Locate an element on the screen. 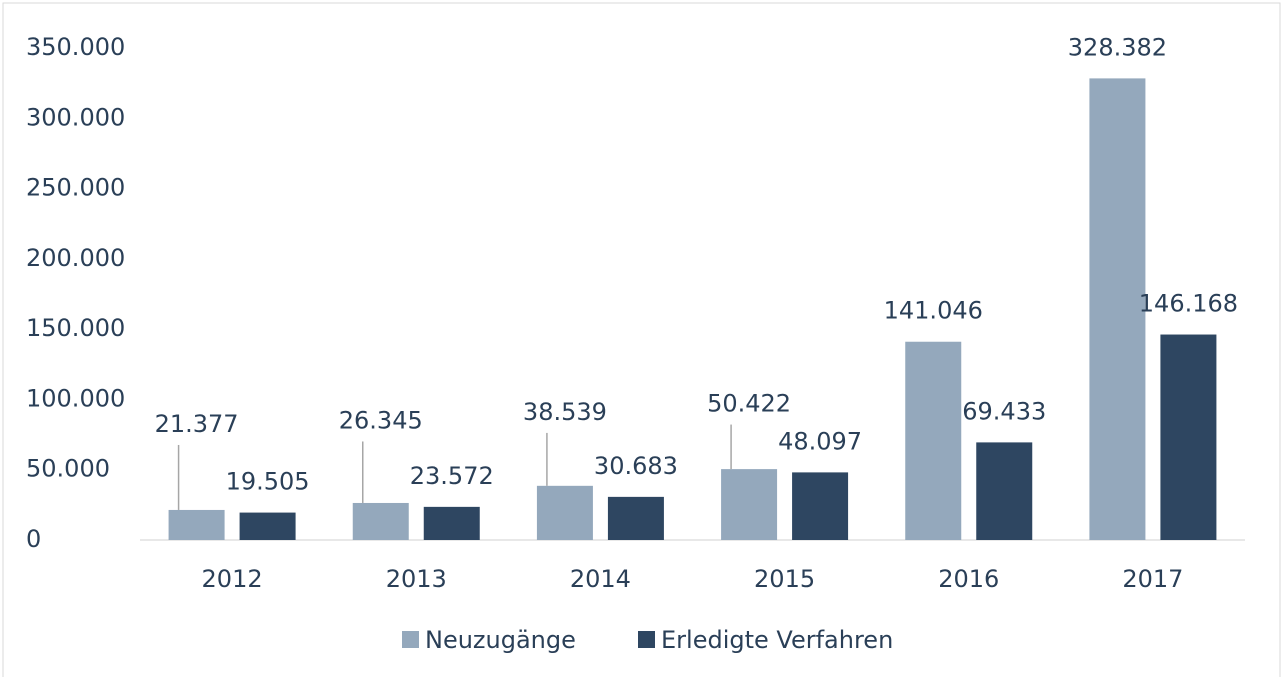 This screenshot has width=1283, height=677. y-tick-label: 50.000 is located at coordinates (68, 469).